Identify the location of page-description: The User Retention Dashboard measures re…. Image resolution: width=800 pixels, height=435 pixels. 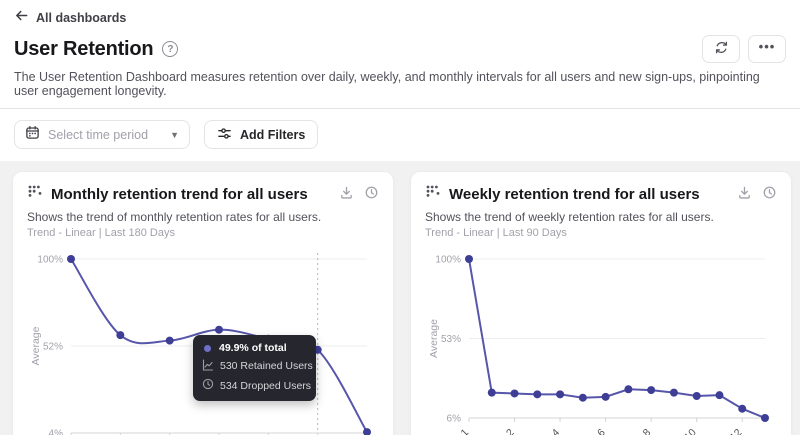
(387, 84).